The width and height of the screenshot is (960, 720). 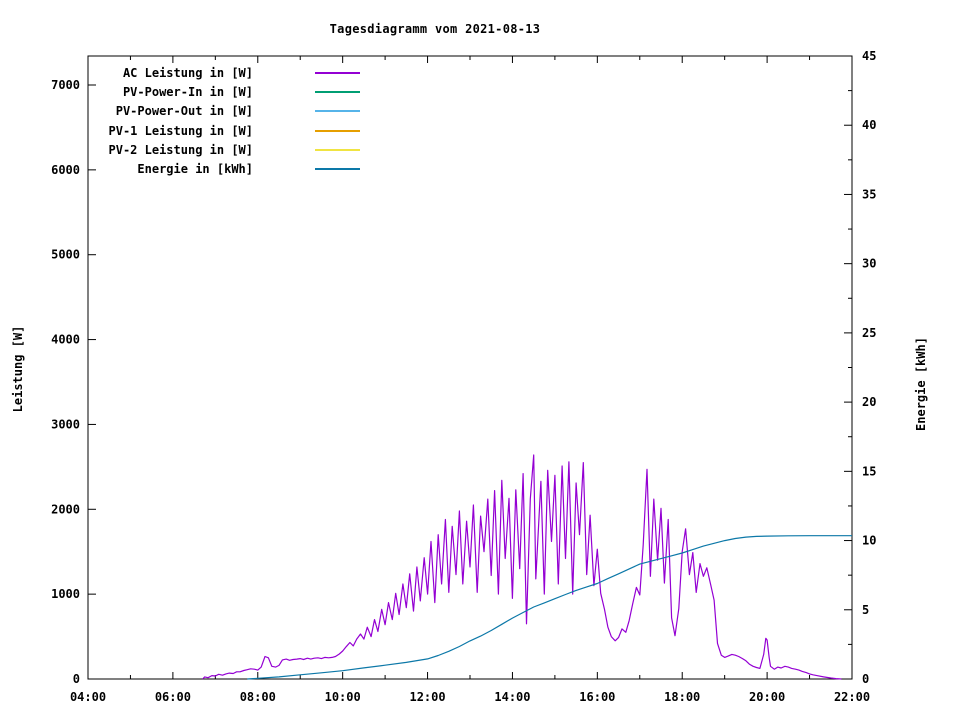 What do you see at coordinates (65, 594) in the screenshot?
I see `y1-tick-label: 1000` at bounding box center [65, 594].